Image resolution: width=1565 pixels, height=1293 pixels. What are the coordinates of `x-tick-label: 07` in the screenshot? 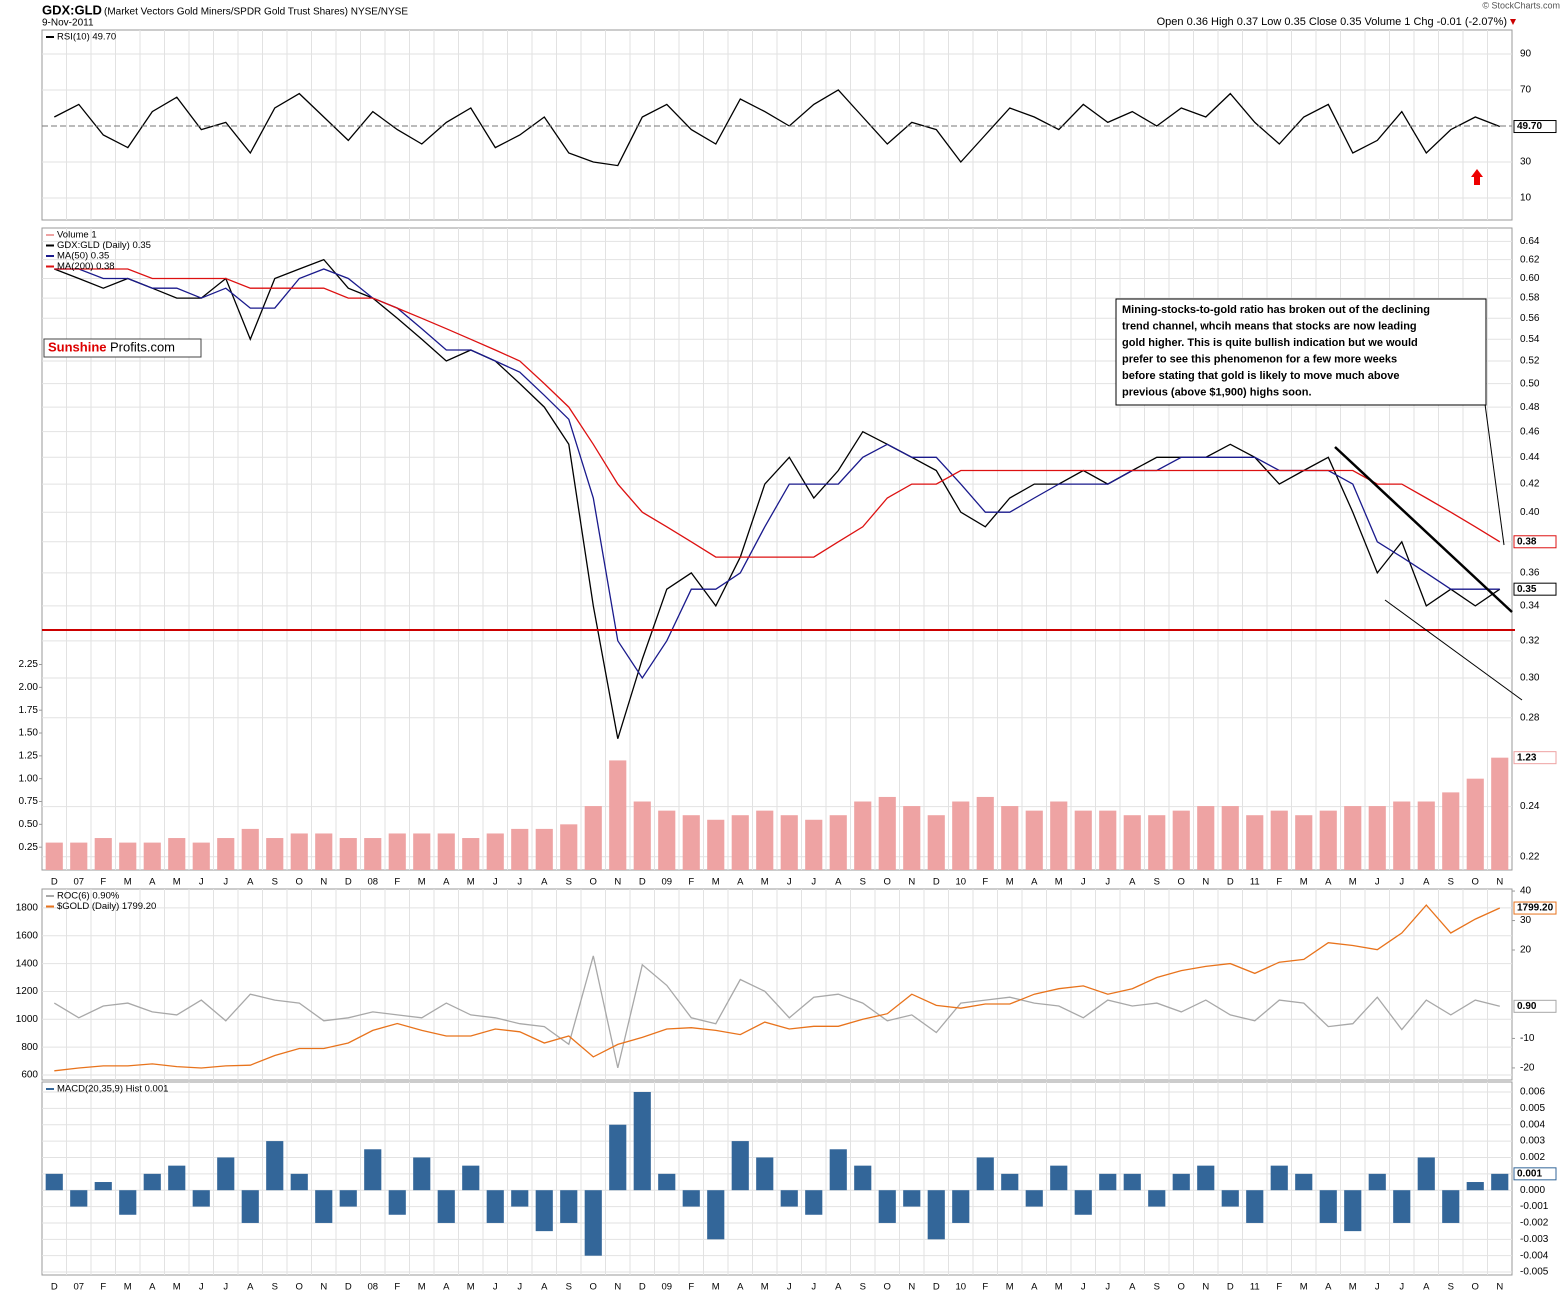 It's located at (78, 1287).